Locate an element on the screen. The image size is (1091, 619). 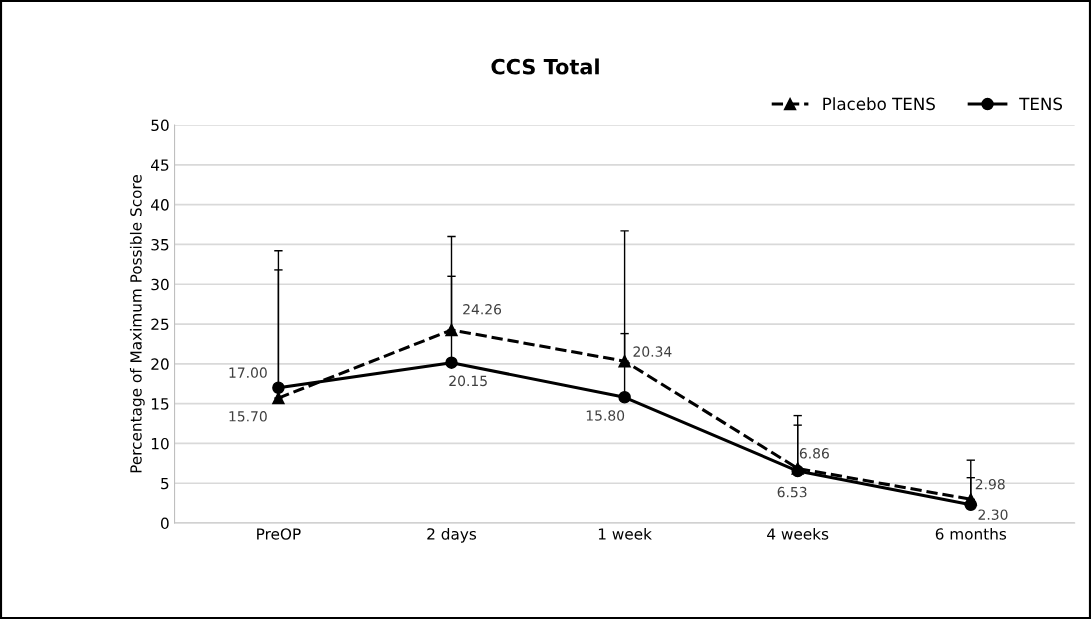
data-label: 2.98 is located at coordinates (990, 484).